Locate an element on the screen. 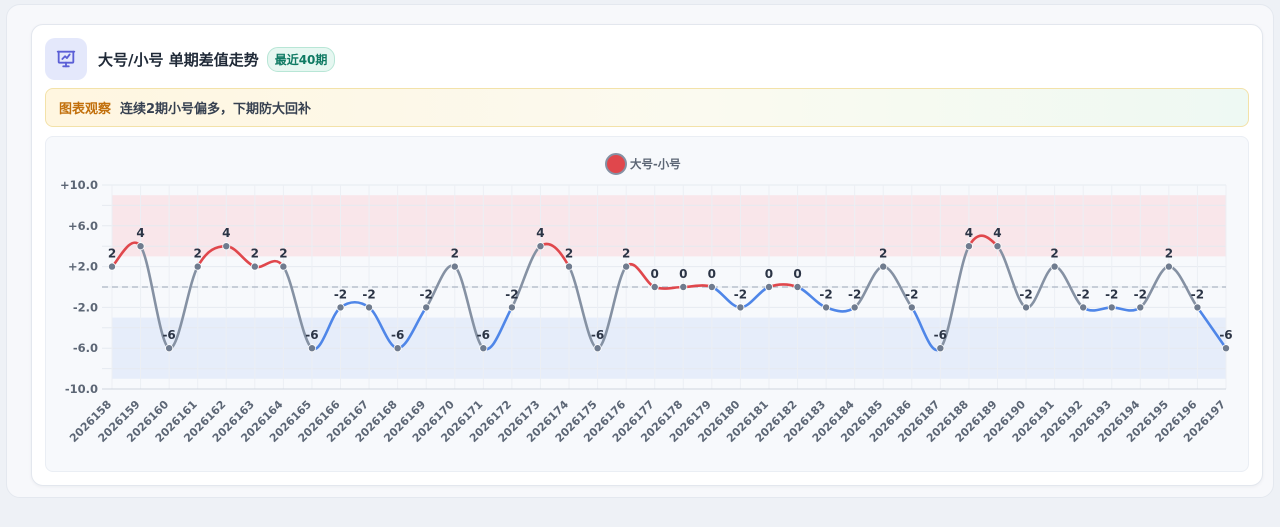 The image size is (1280, 527). legend-marker is located at coordinates (616, 164).